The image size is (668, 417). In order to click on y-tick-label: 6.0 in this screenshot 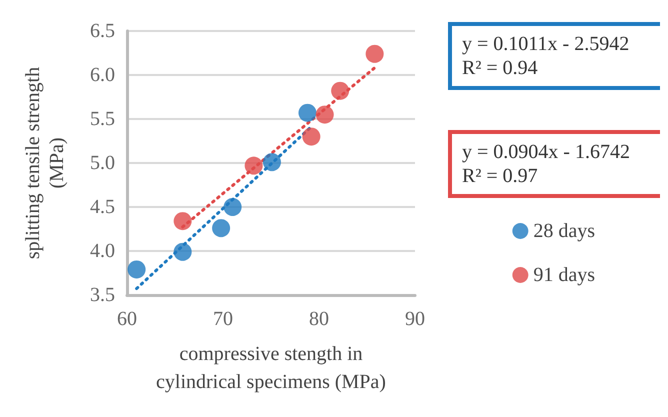, I will do `click(102, 75)`.